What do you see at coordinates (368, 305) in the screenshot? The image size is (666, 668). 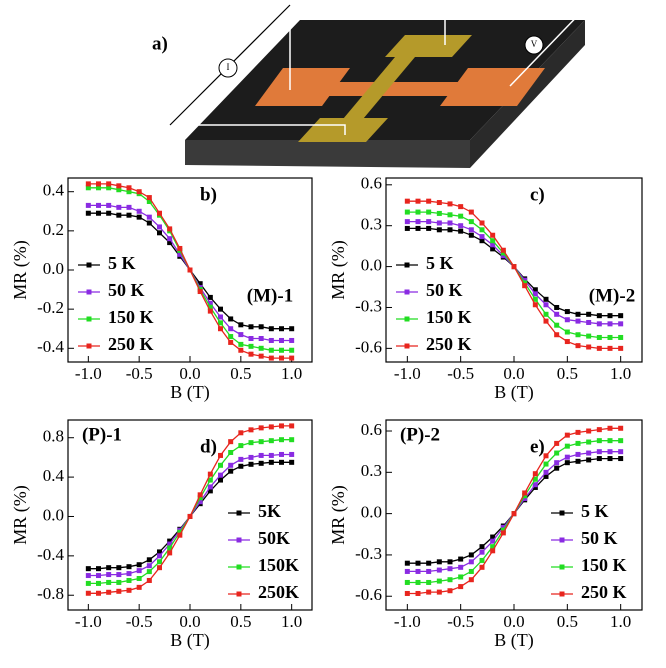 I see `y-tick-label: -0.3` at bounding box center [368, 305].